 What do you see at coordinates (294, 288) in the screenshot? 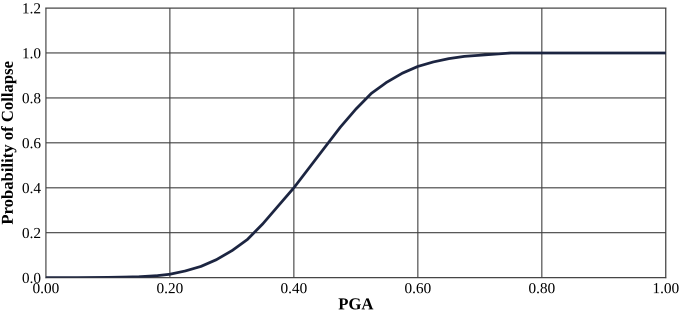
I see `x-tick-label: 0.40` at bounding box center [294, 288].